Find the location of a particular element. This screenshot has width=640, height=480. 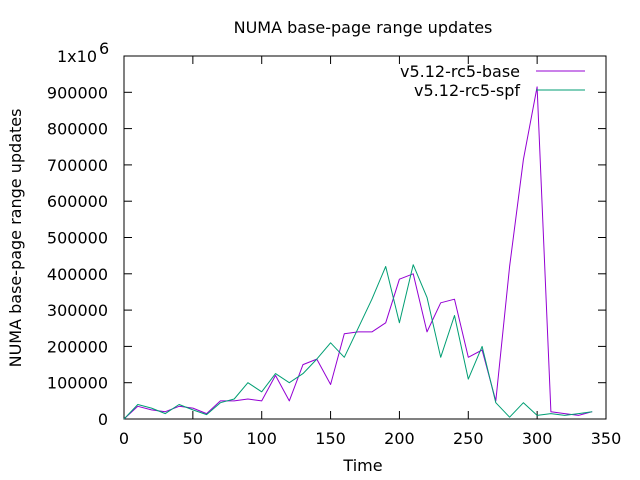

y-tick-label: 400000 is located at coordinates (77, 274).